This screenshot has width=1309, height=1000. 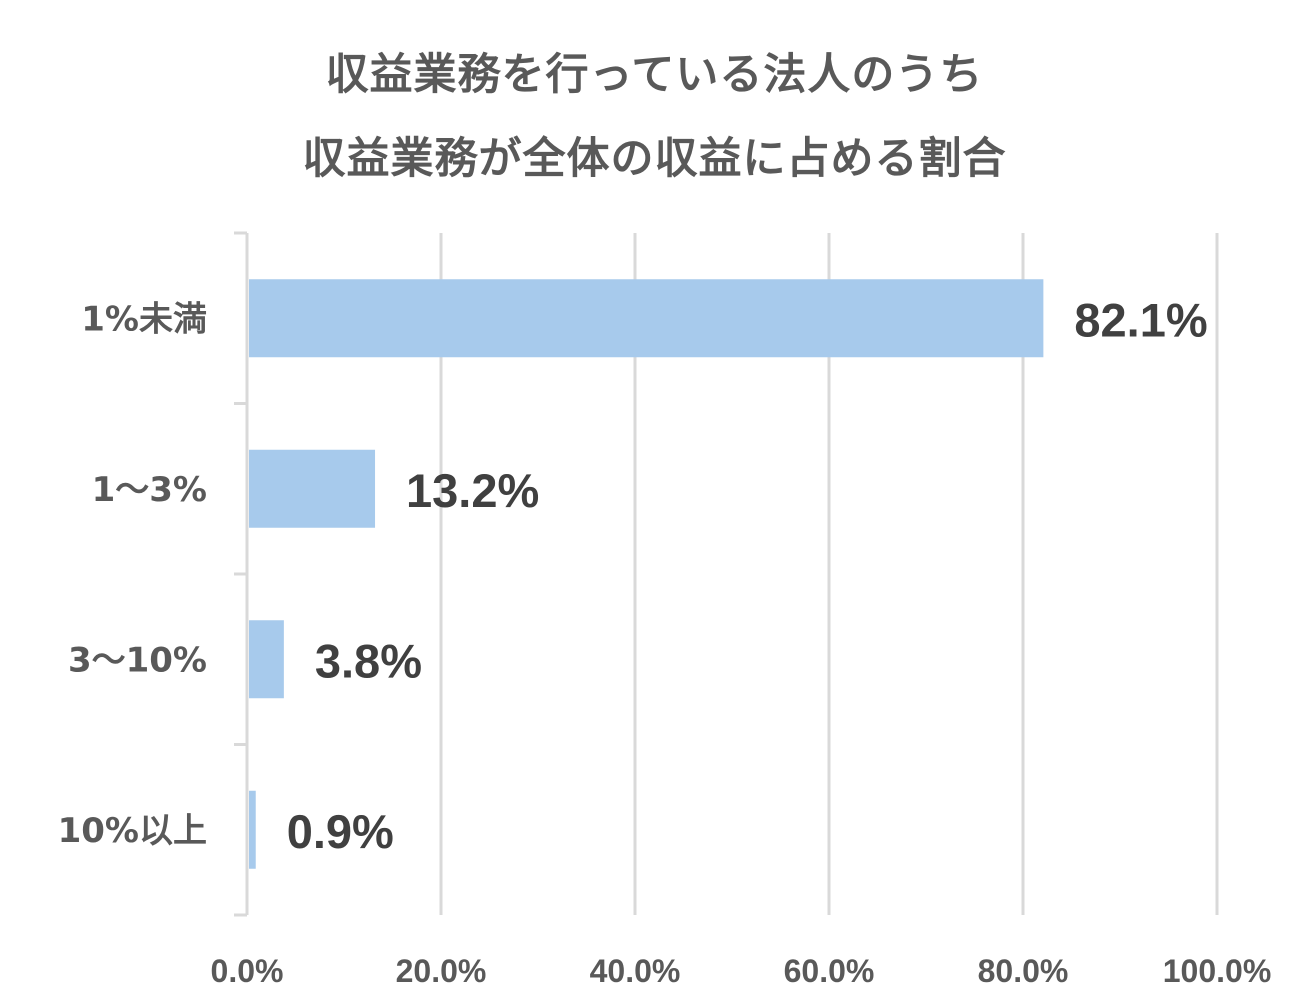 What do you see at coordinates (247, 971) in the screenshot?
I see `x-tick-label-0: 0.0%` at bounding box center [247, 971].